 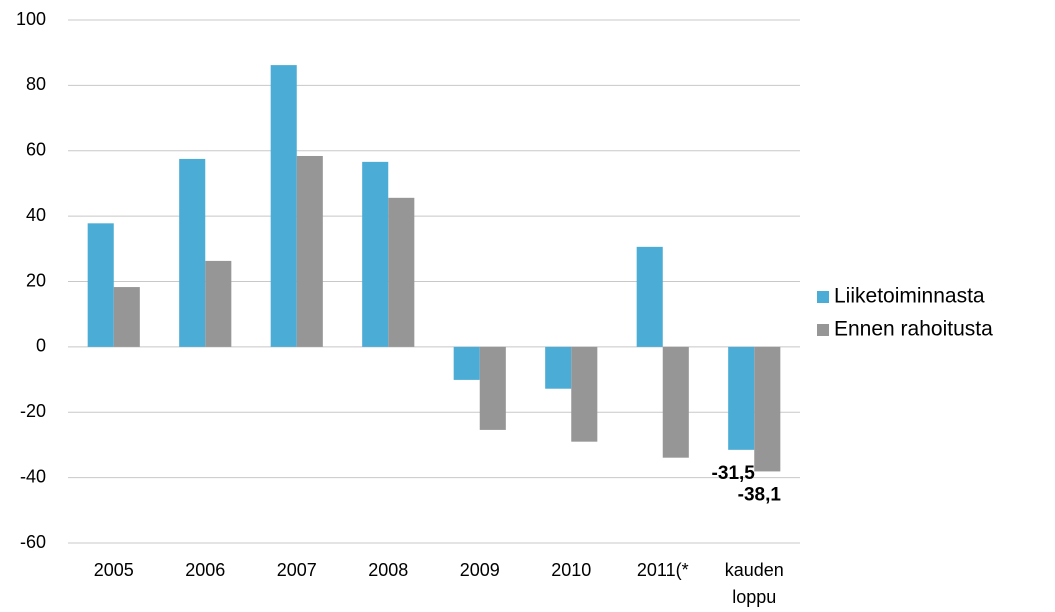 What do you see at coordinates (734, 473) in the screenshot?
I see `data-label: -31,5` at bounding box center [734, 473].